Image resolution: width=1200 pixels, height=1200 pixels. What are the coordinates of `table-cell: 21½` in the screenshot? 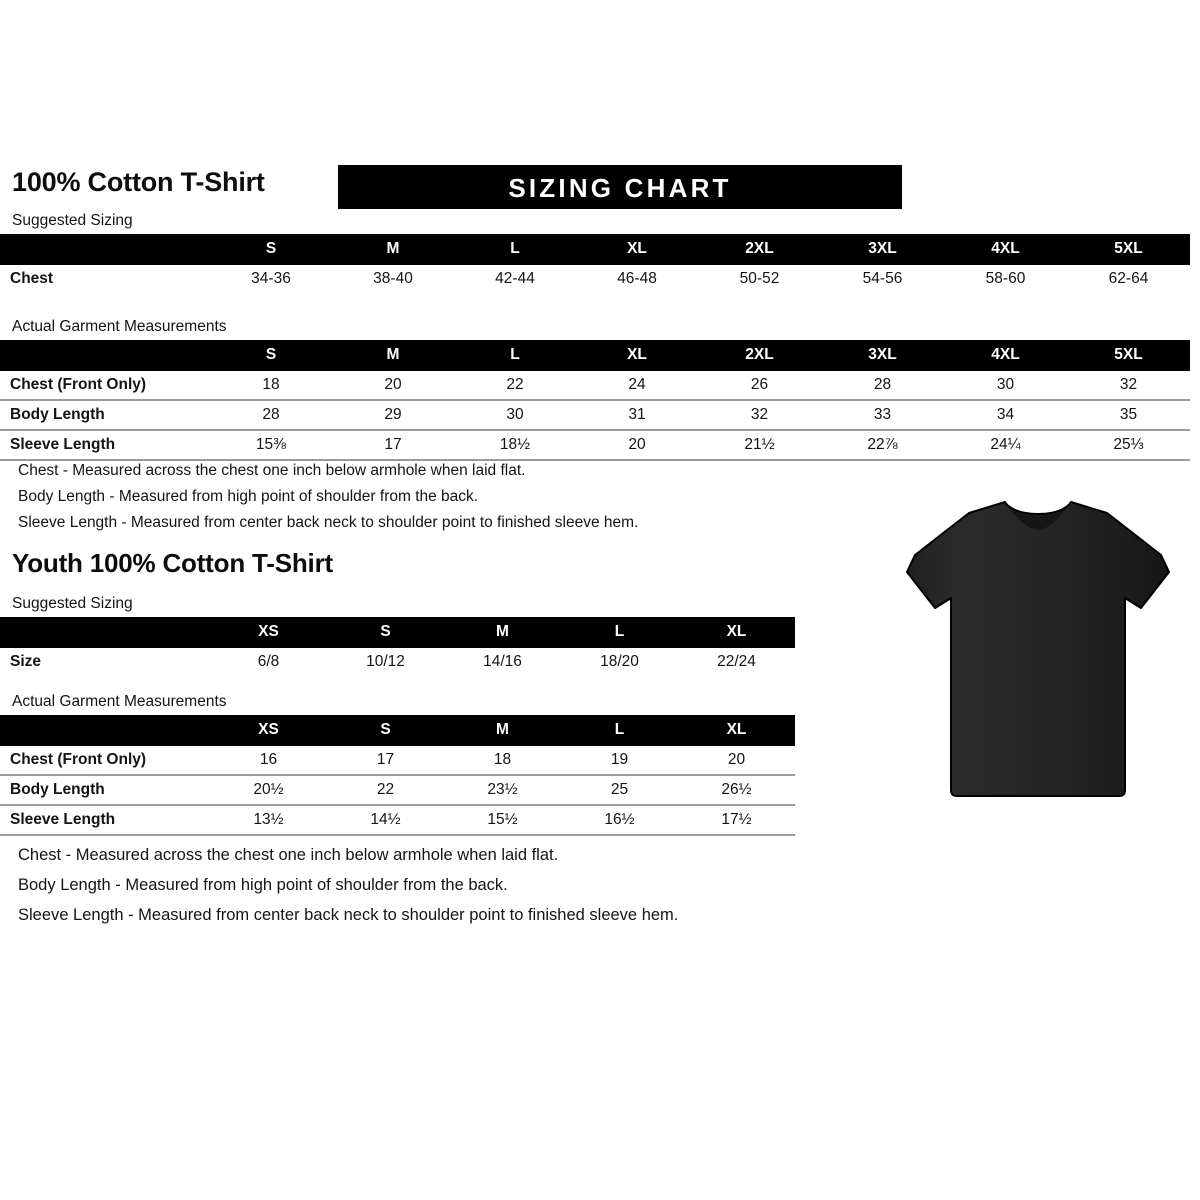 It's located at (759, 445).